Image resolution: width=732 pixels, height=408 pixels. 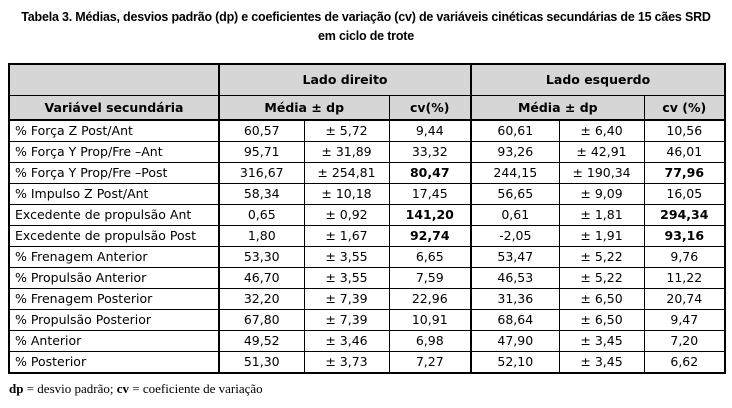 What do you see at coordinates (261, 130) in the screenshot?
I see `right-mean-value: 60,57` at bounding box center [261, 130].